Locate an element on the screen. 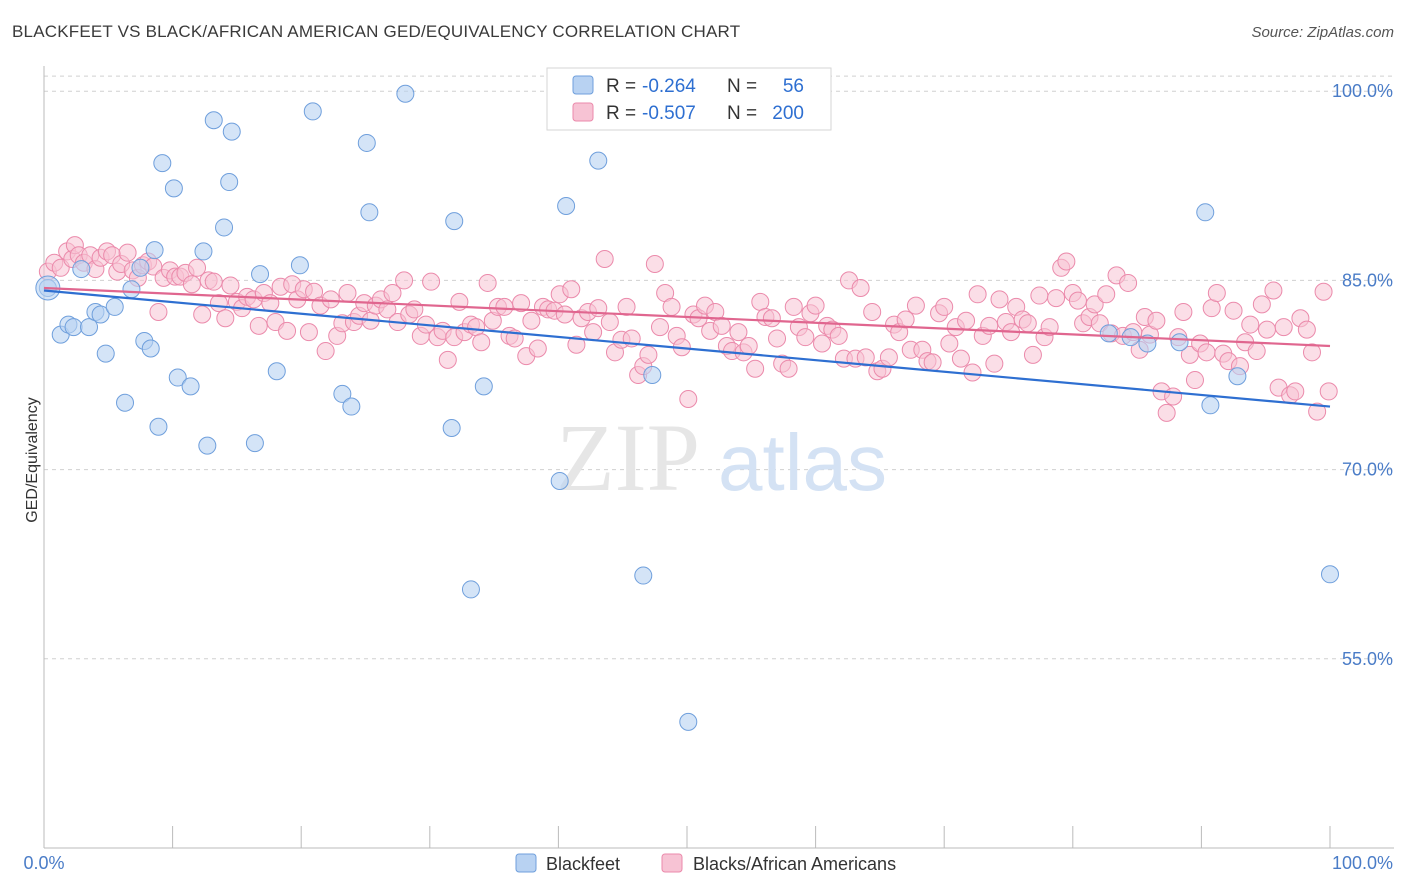 The height and width of the screenshot is (892, 1406). trend-line-blacks is located at coordinates (687, 317).